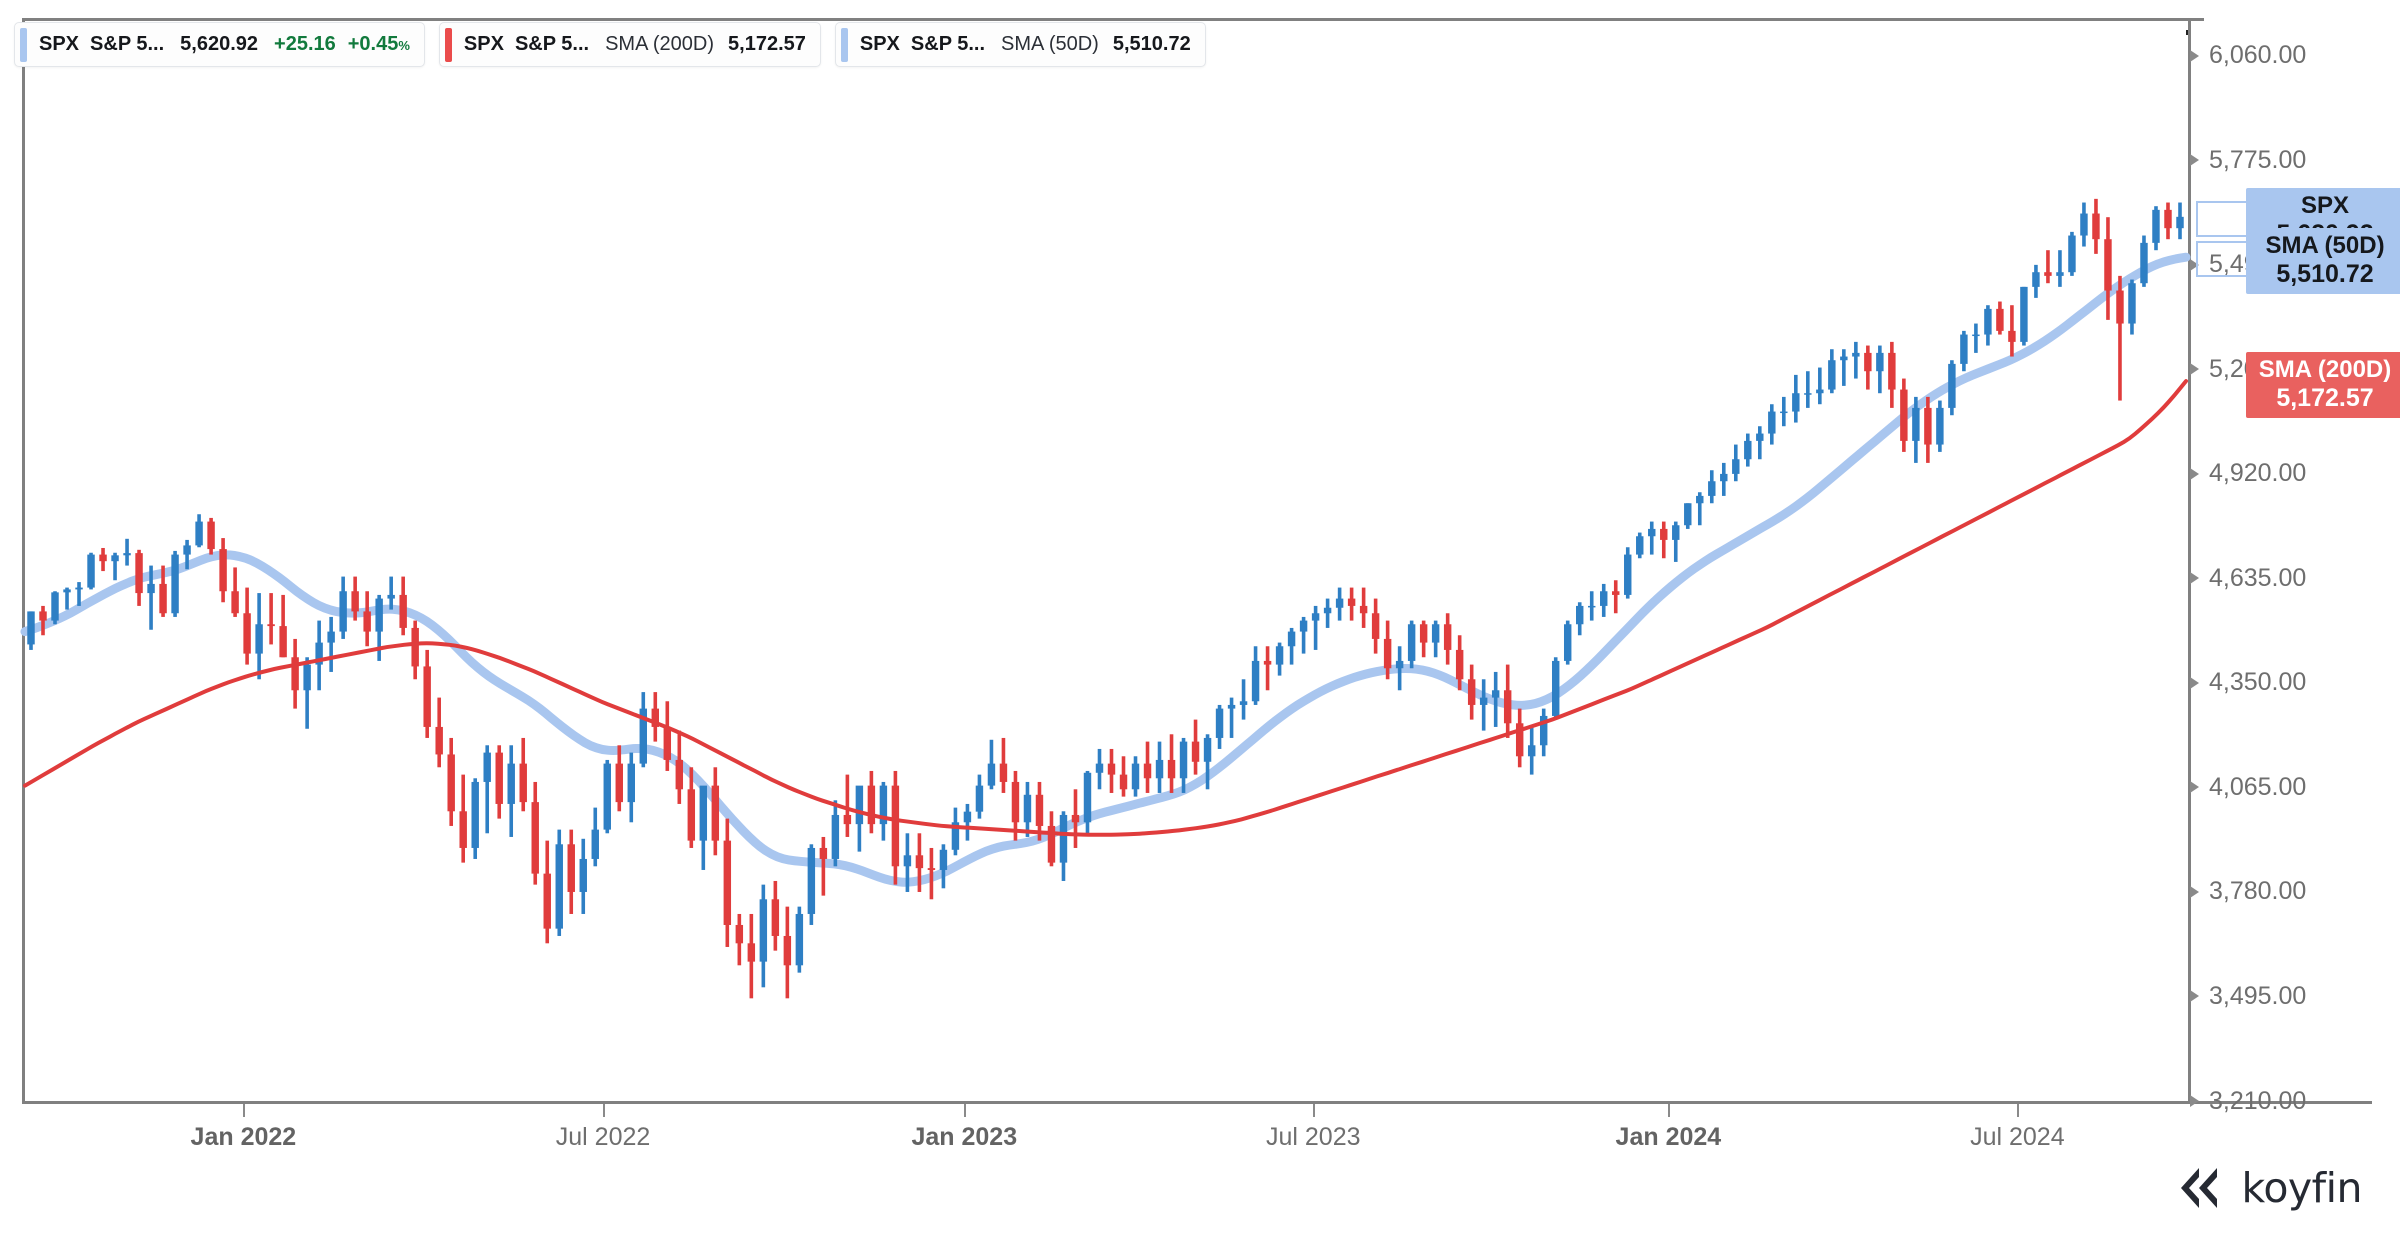 Image resolution: width=2400 pixels, height=1240 pixels. Describe the element at coordinates (243, 1137) in the screenshot. I see `x-axis-tick-label: Jan 2022` at that location.